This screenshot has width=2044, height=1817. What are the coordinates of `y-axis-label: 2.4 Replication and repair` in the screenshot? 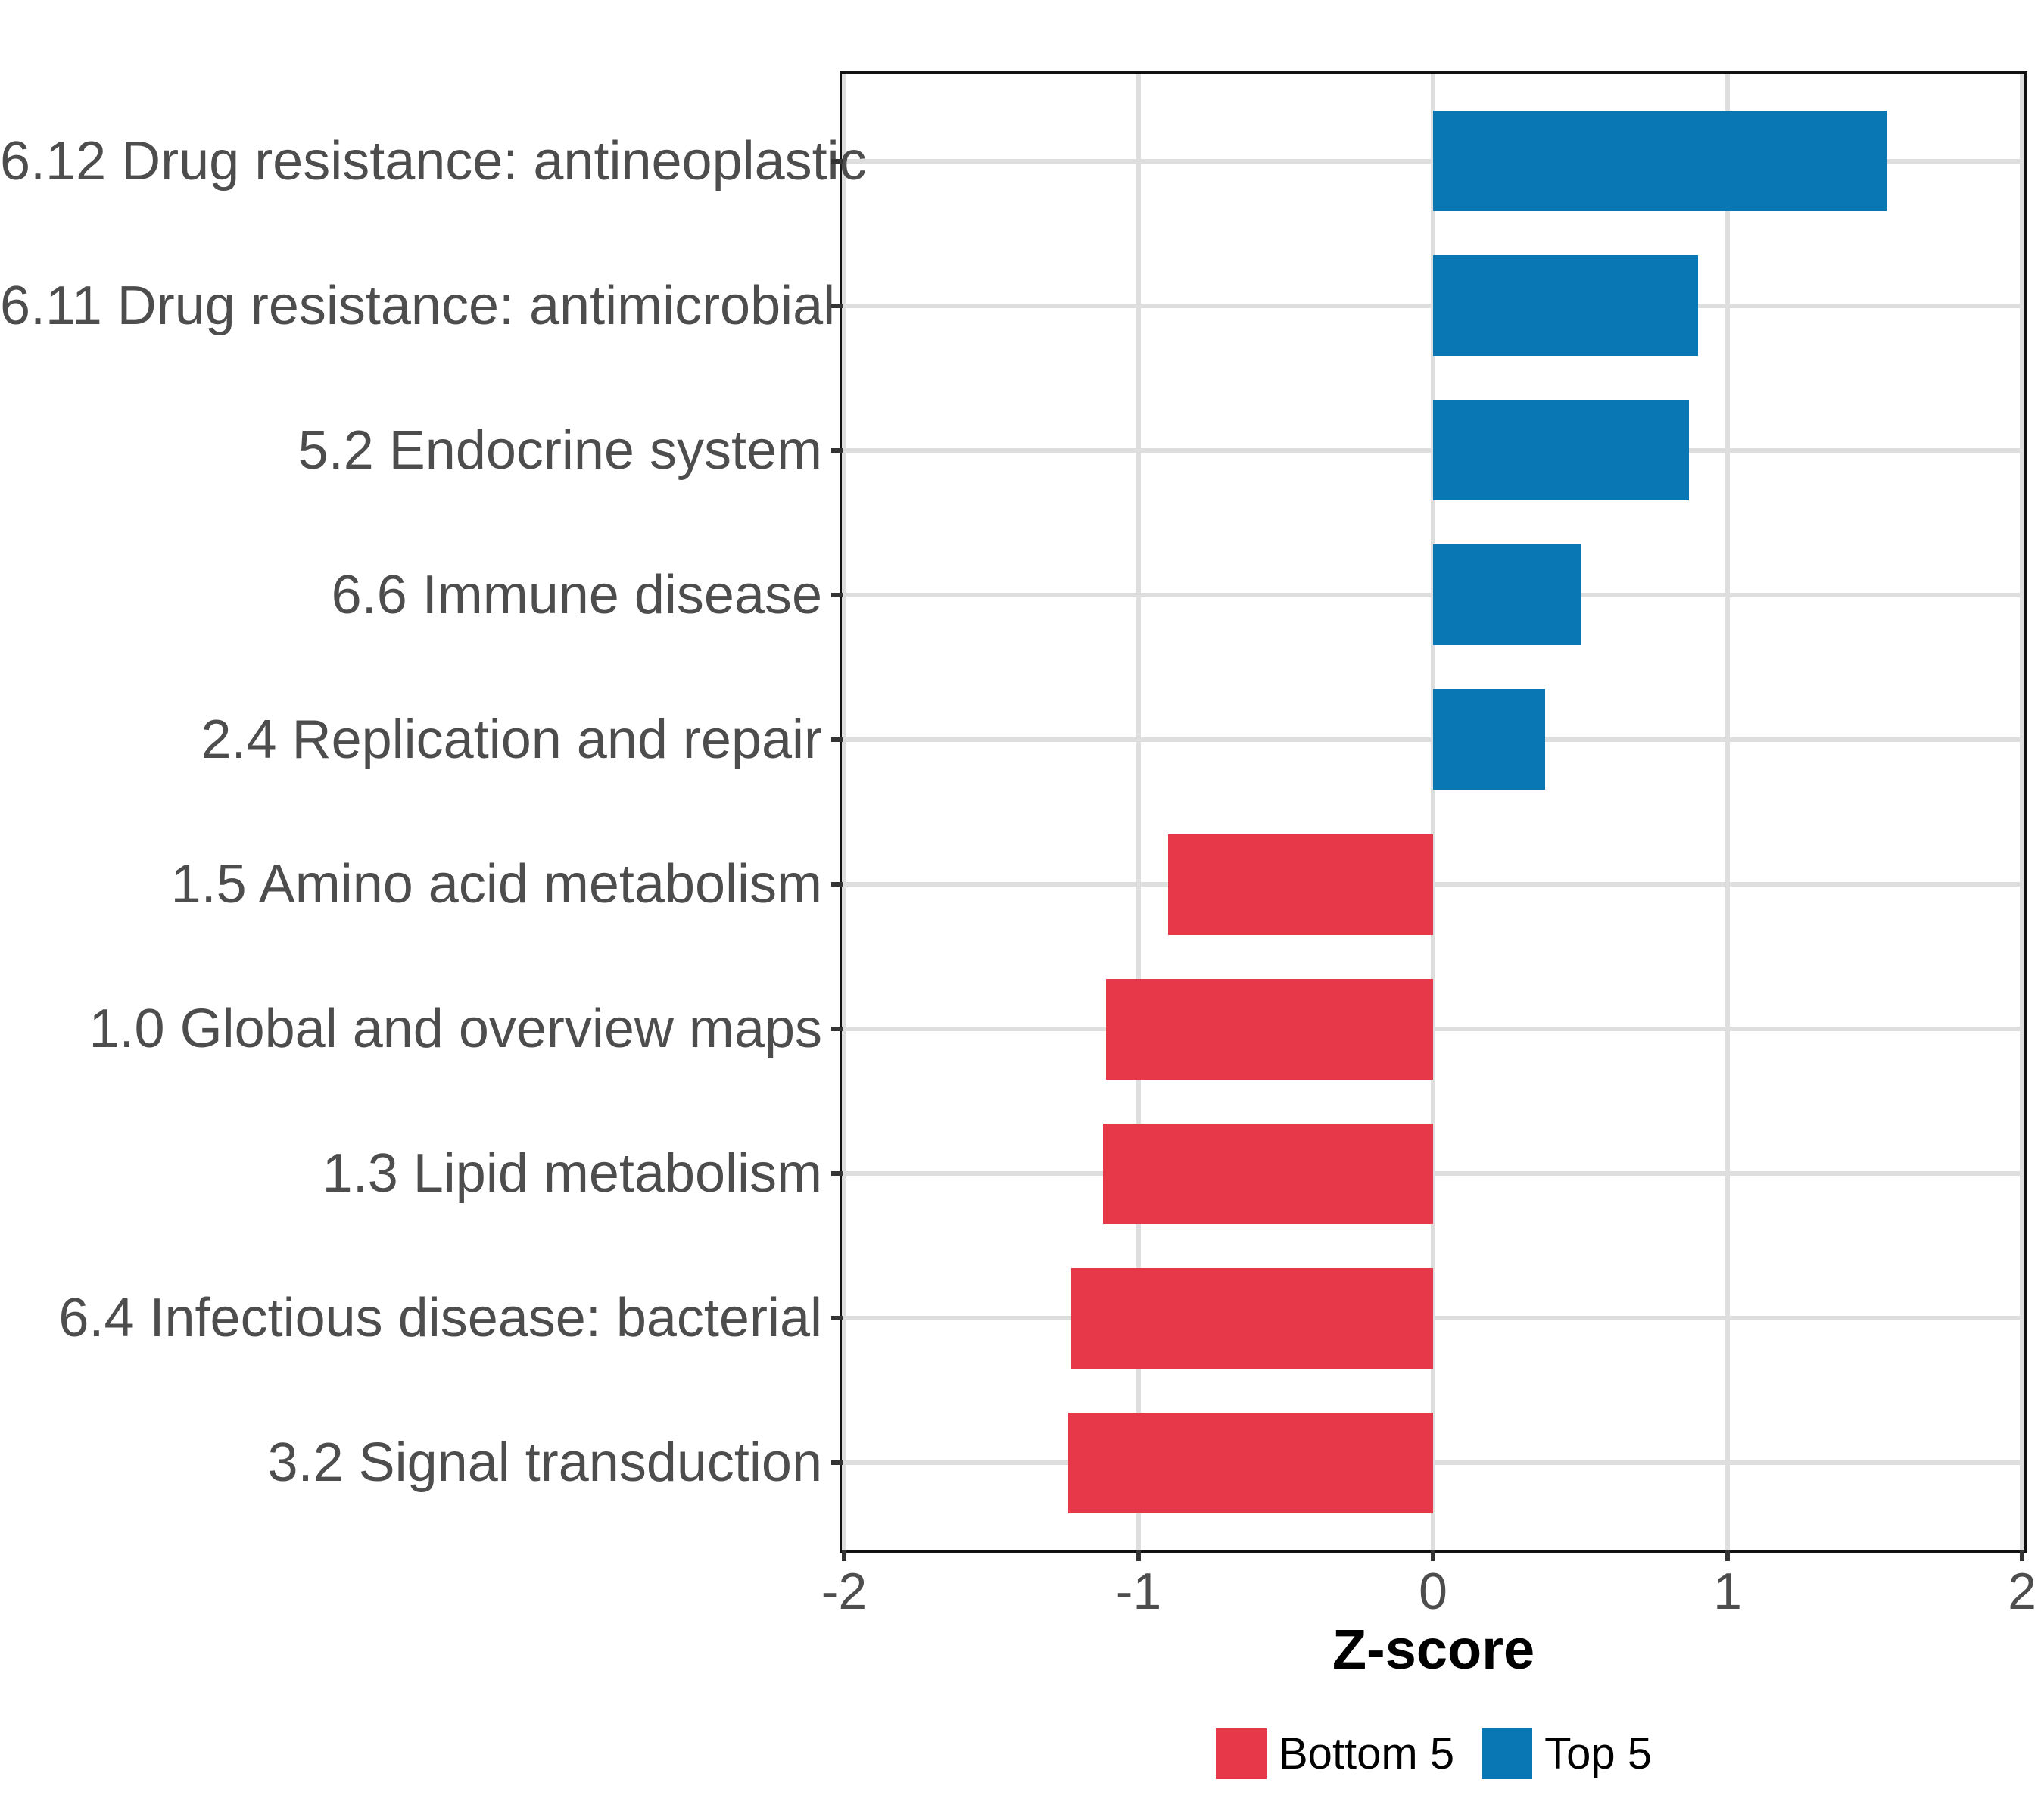 It's located at (511, 739).